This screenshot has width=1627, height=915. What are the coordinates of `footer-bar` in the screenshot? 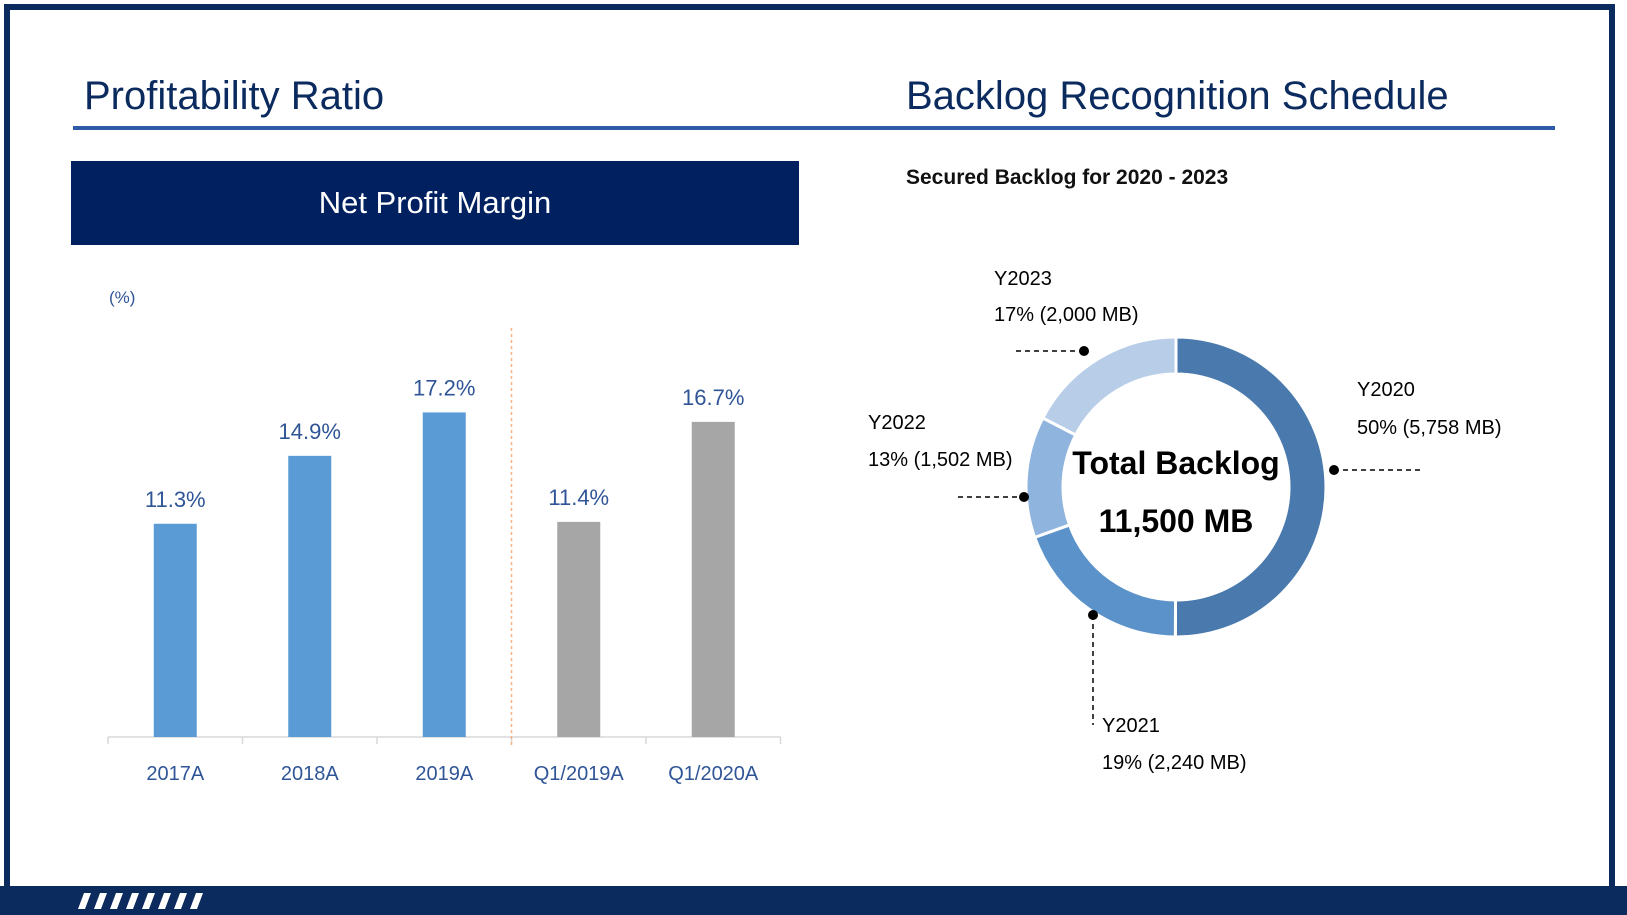 It's located at (813, 900).